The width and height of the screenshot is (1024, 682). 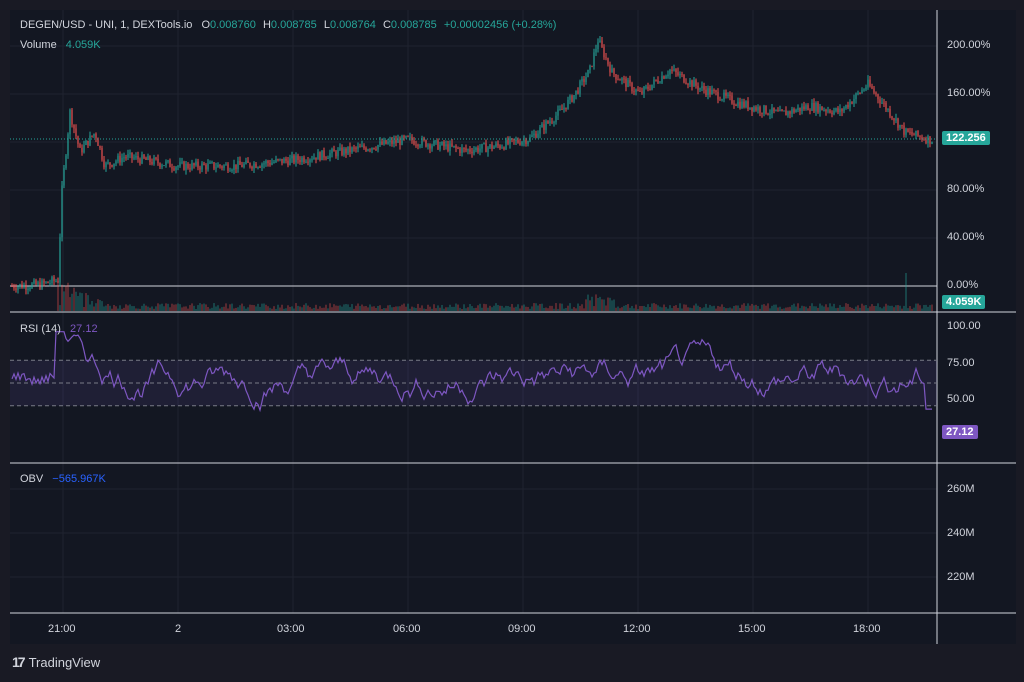 I want to click on volume-label: Volume, so click(x=38, y=45).